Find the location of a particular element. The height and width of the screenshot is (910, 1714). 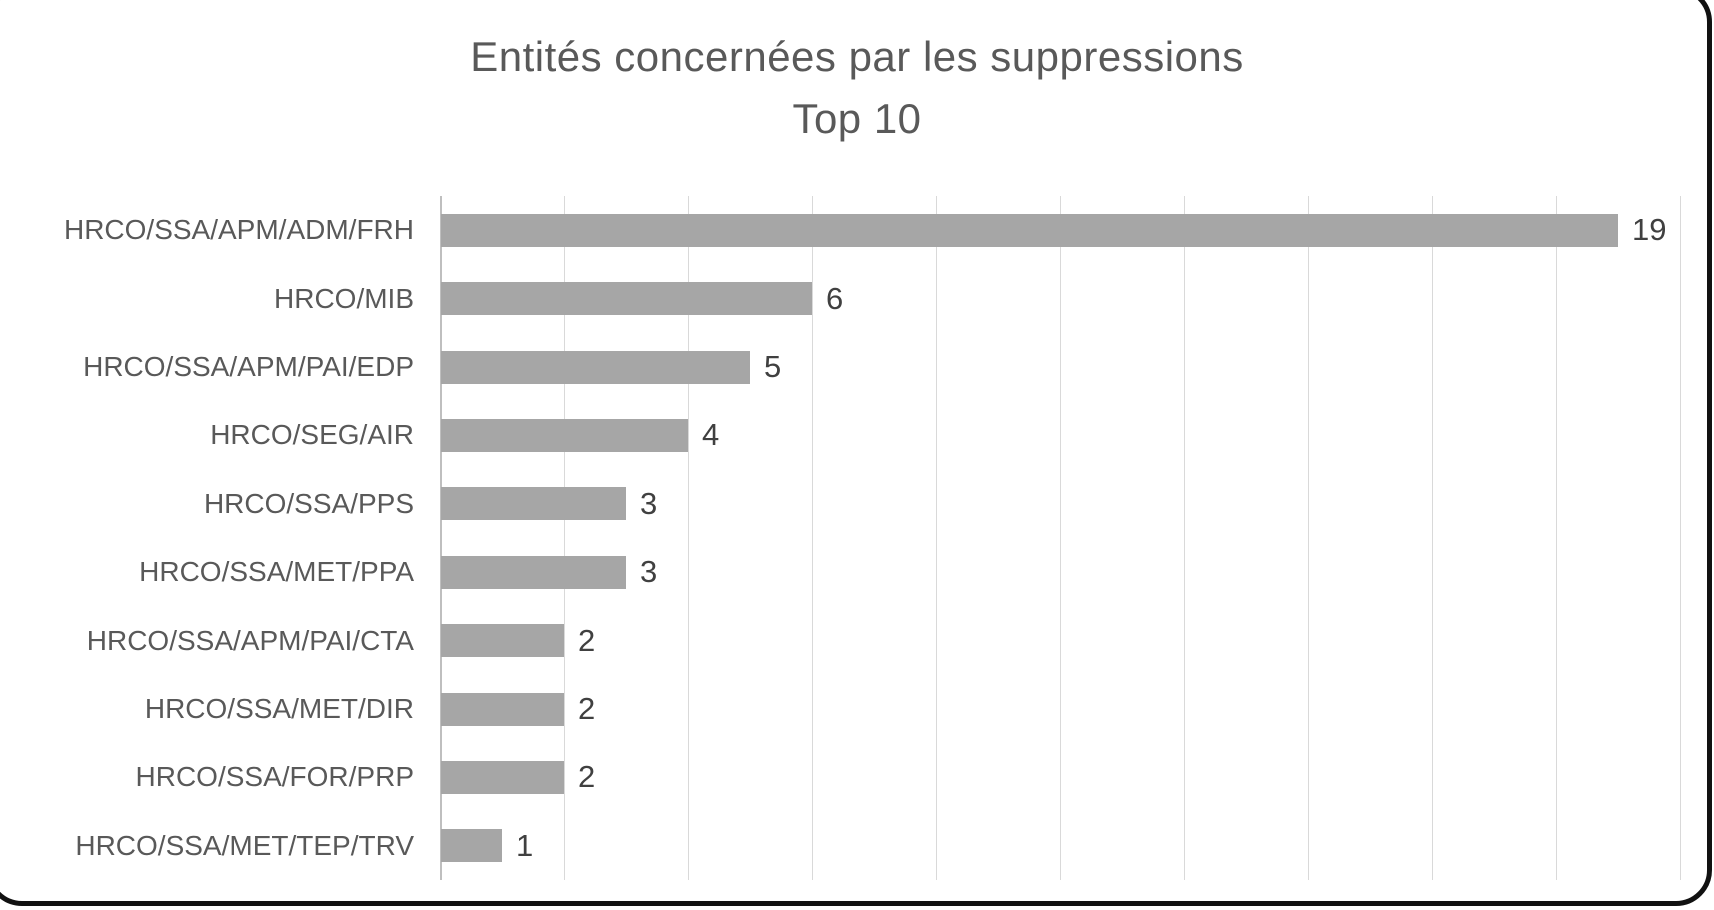

value-label: 4 is located at coordinates (711, 435).